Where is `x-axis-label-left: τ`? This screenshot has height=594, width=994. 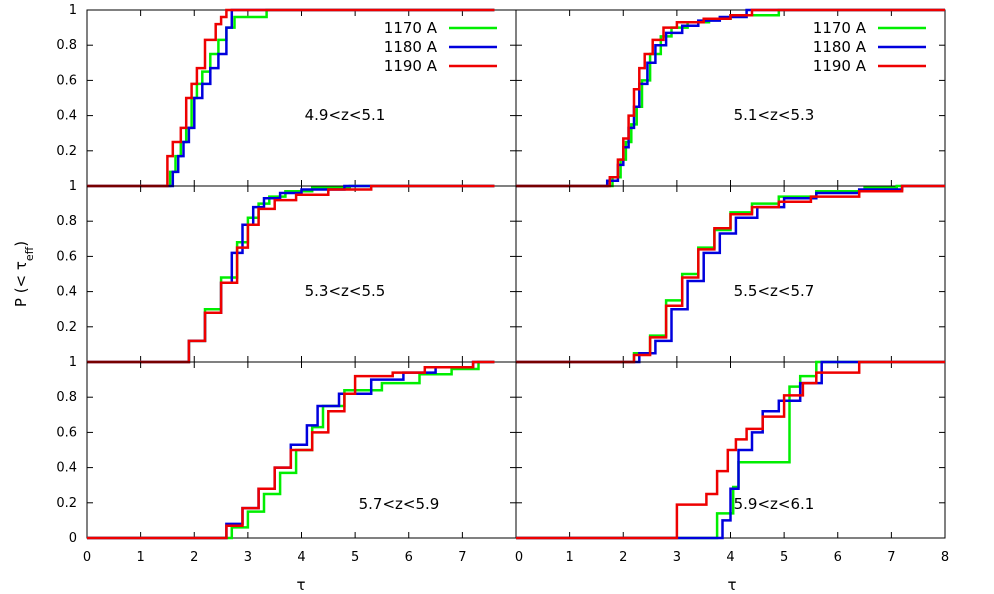
x-axis-label-left: τ is located at coordinates (300, 585).